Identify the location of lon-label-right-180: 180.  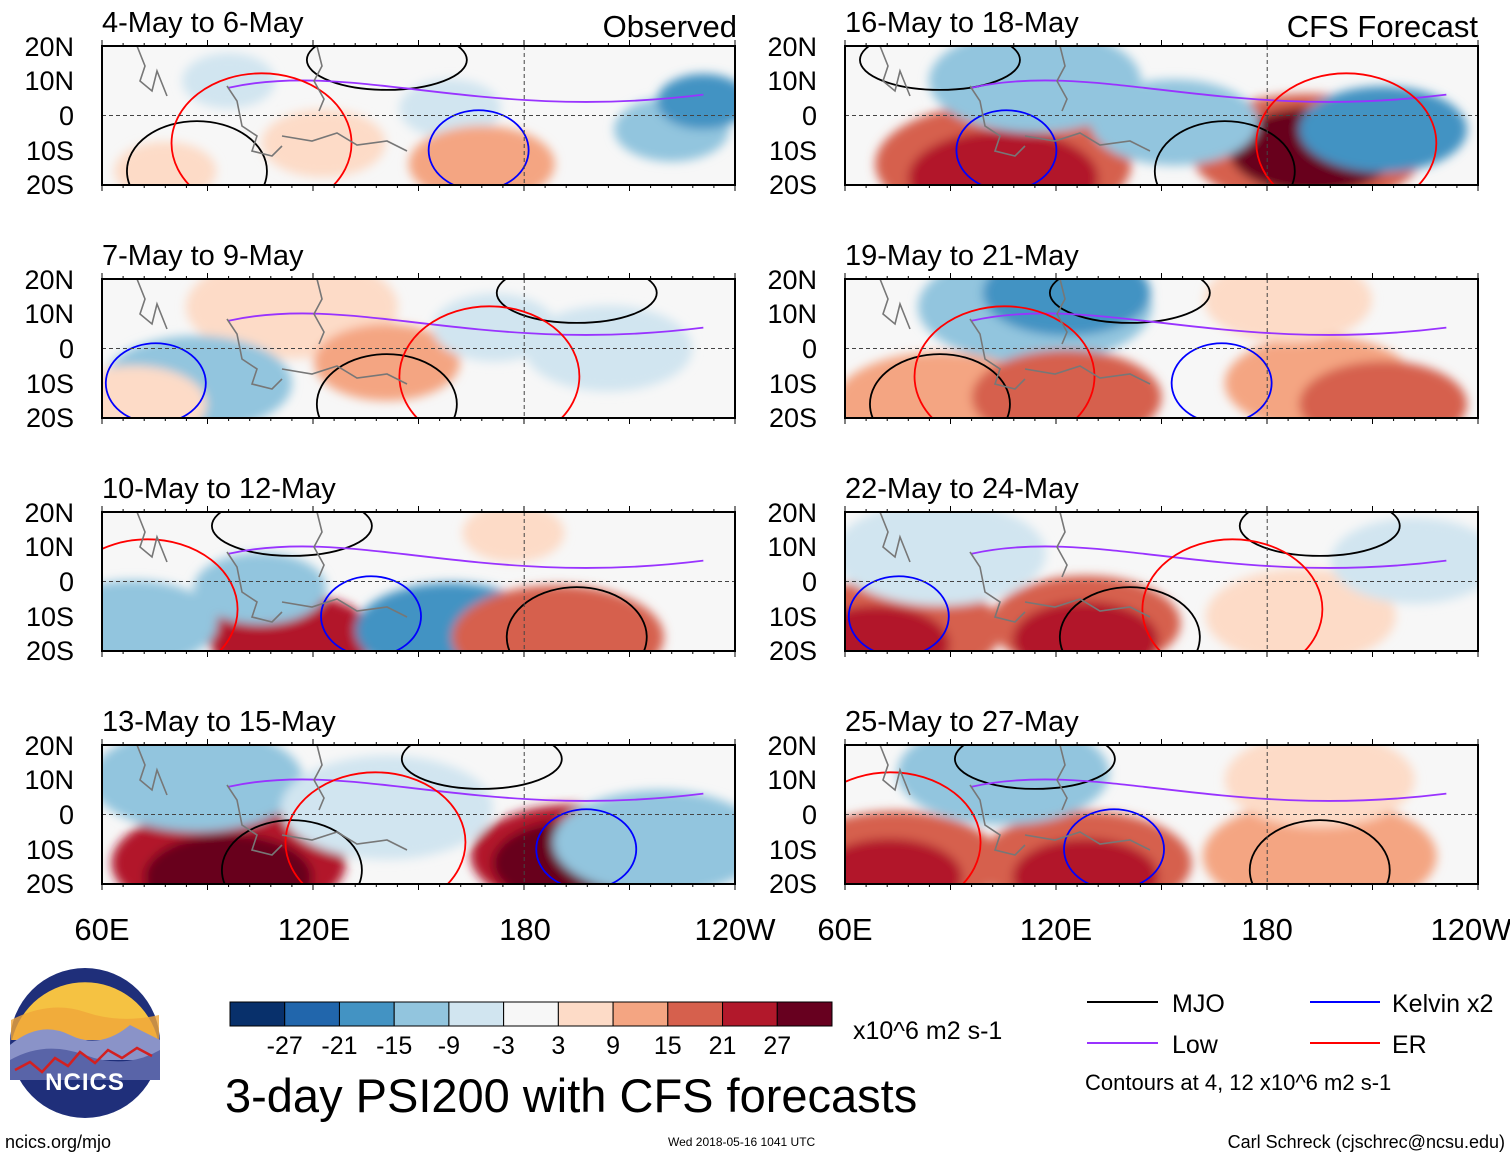
(1267, 929).